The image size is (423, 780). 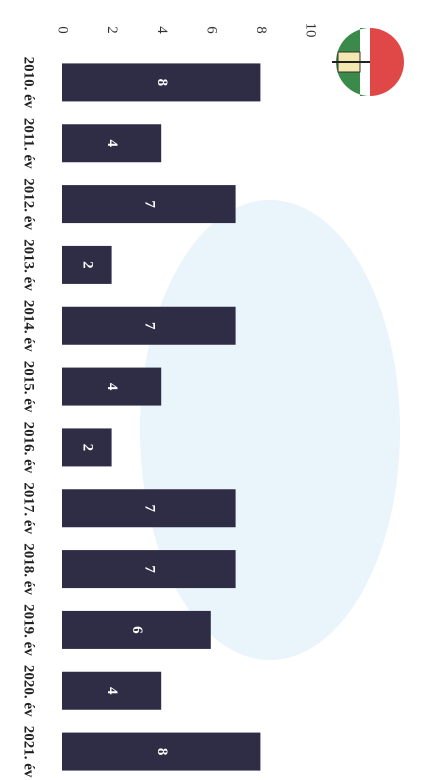 What do you see at coordinates (261, 30) in the screenshot?
I see `x-tick-label: 8` at bounding box center [261, 30].